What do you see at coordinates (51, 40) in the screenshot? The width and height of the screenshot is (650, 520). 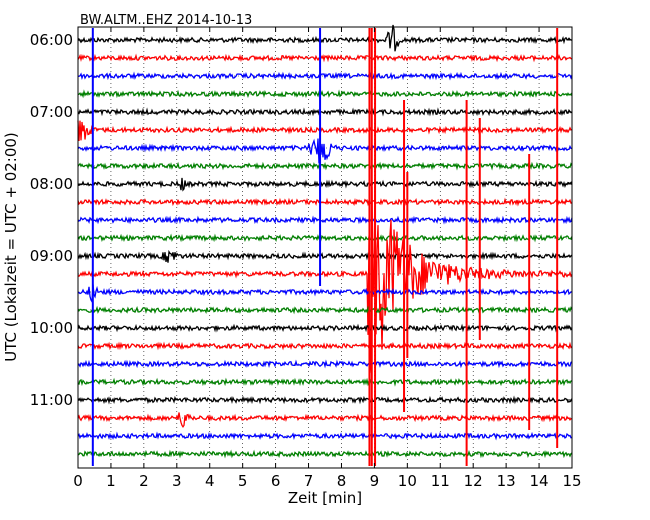 I see `y-tick-label: 06:00` at bounding box center [51, 40].